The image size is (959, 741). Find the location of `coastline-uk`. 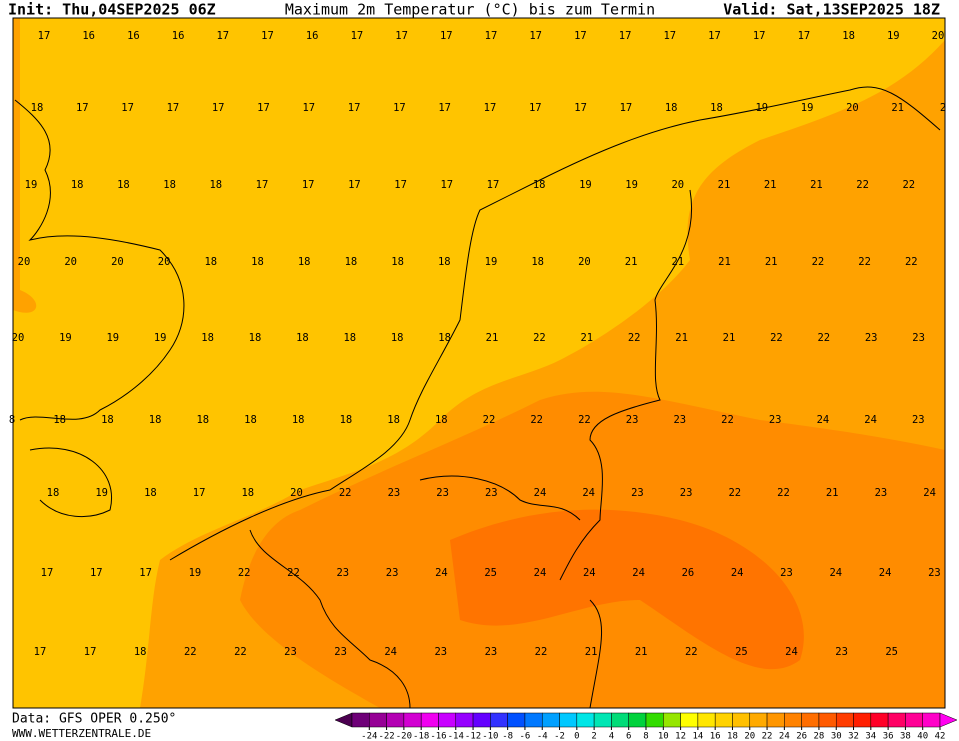

coastline-uk is located at coordinates (99, 308).